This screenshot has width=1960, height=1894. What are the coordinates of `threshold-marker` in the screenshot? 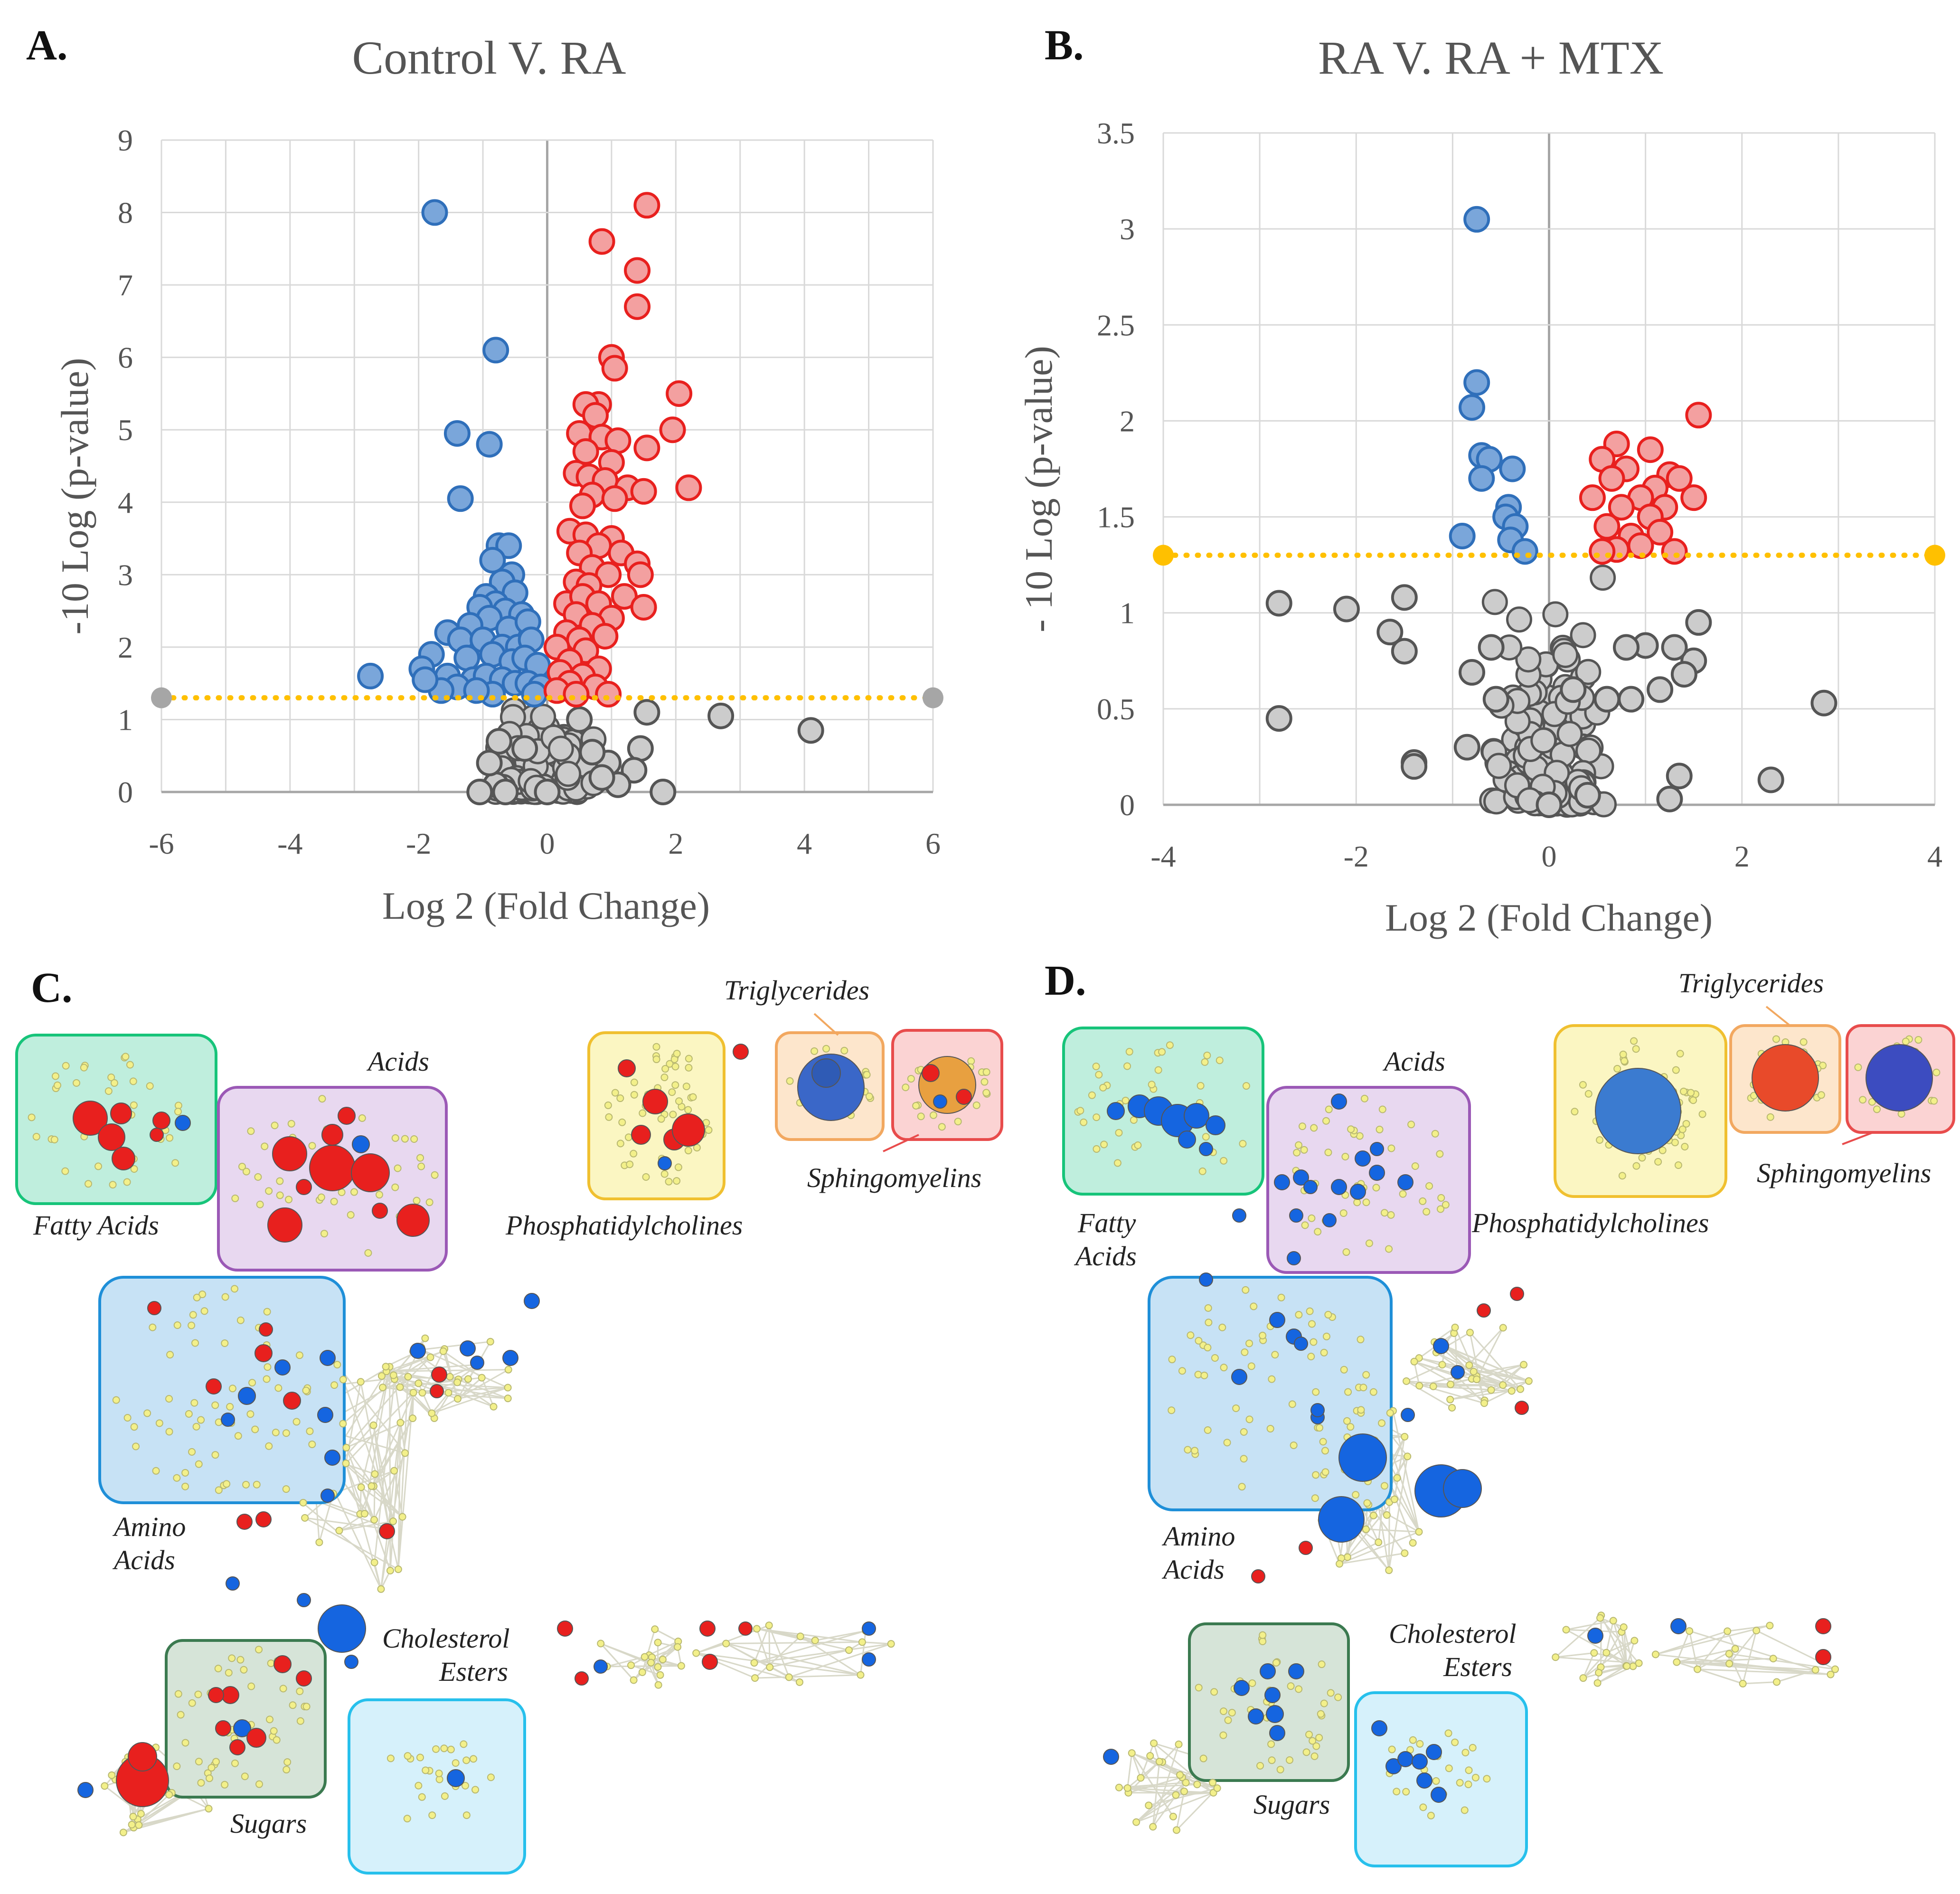 It's located at (933, 698).